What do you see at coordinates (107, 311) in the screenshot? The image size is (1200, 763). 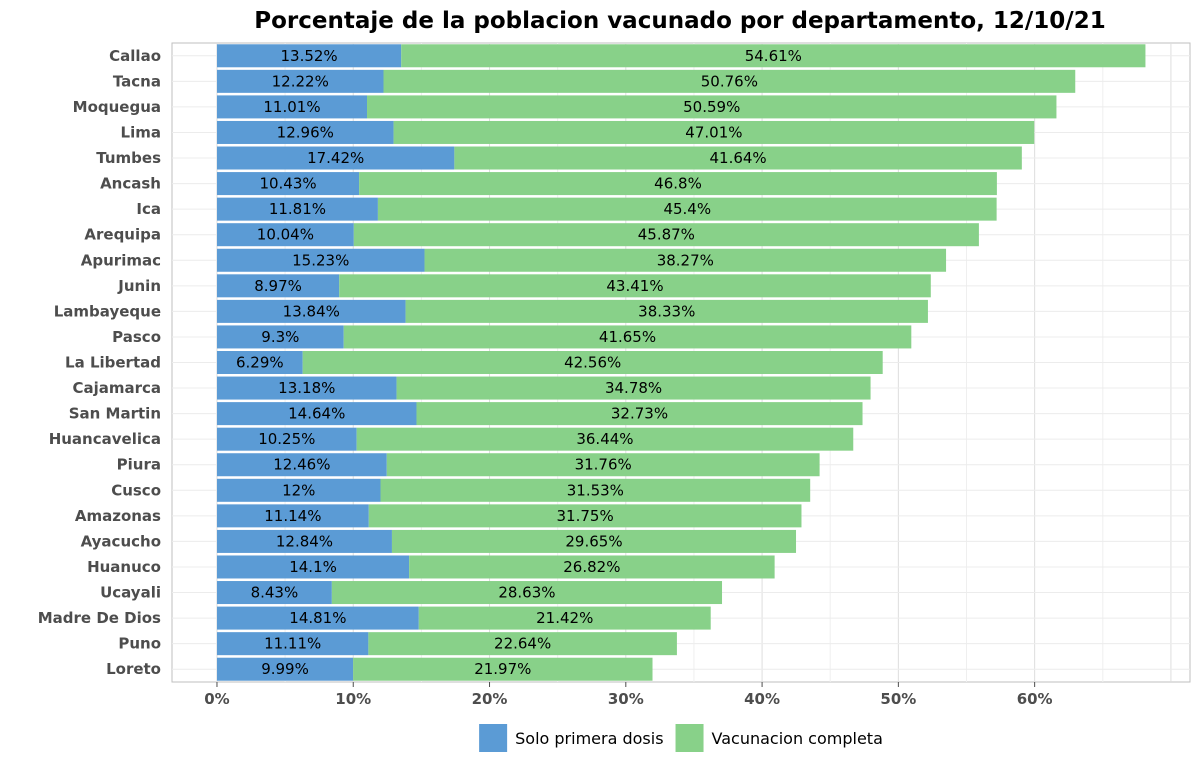 I see `category-label: Lambayeque` at bounding box center [107, 311].